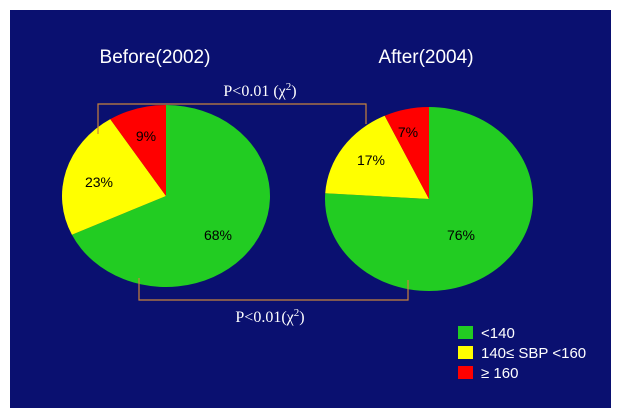  I want to click on pie-label-after-over-160: 7%, so click(408, 132).